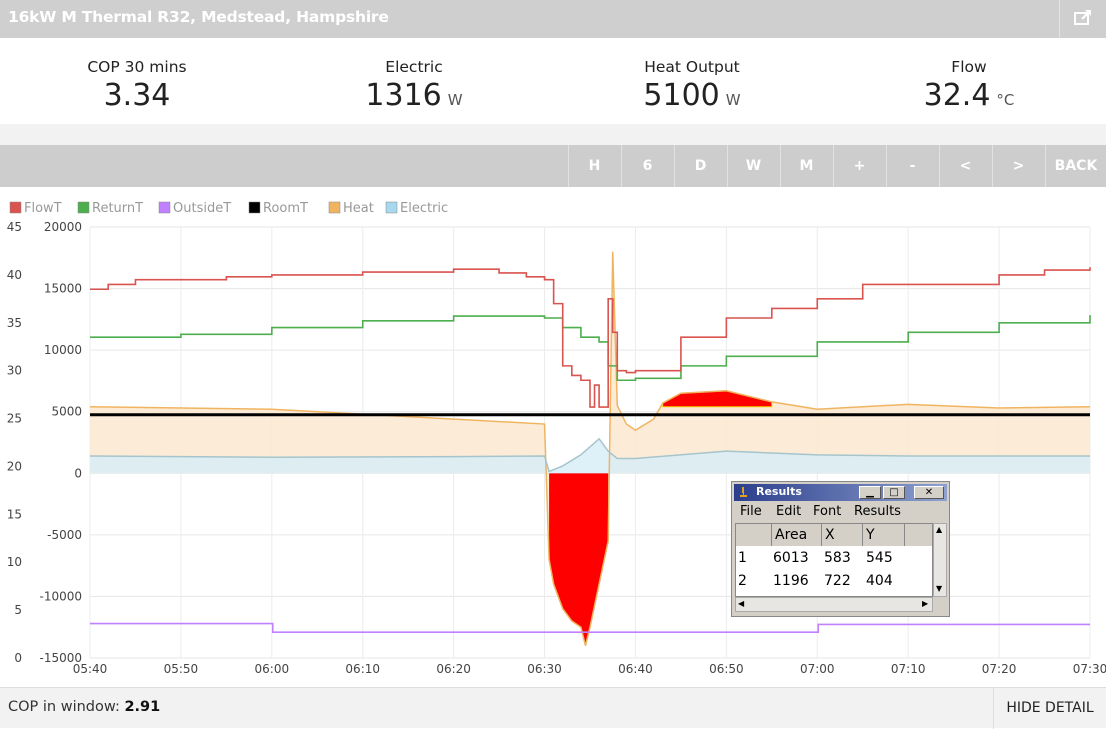 The width and height of the screenshot is (1106, 729). Describe the element at coordinates (842, 535) in the screenshot. I see `column-header-x: X` at that location.